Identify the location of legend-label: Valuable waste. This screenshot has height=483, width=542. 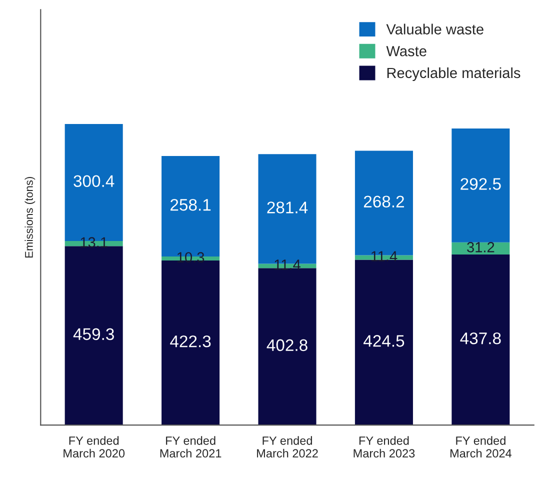
(435, 29).